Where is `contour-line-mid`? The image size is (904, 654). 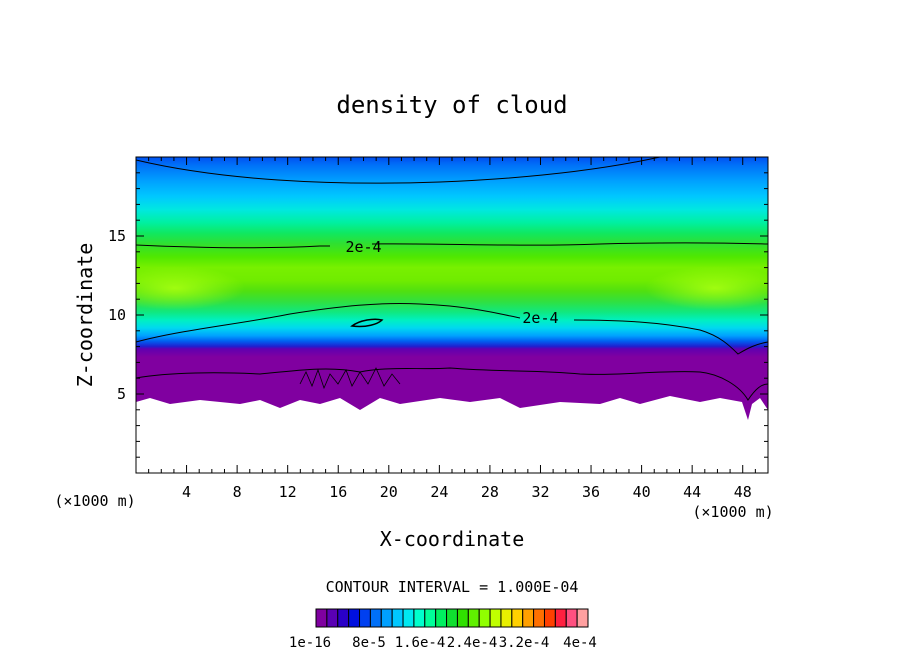
contour-line-mid is located at coordinates (452, 328).